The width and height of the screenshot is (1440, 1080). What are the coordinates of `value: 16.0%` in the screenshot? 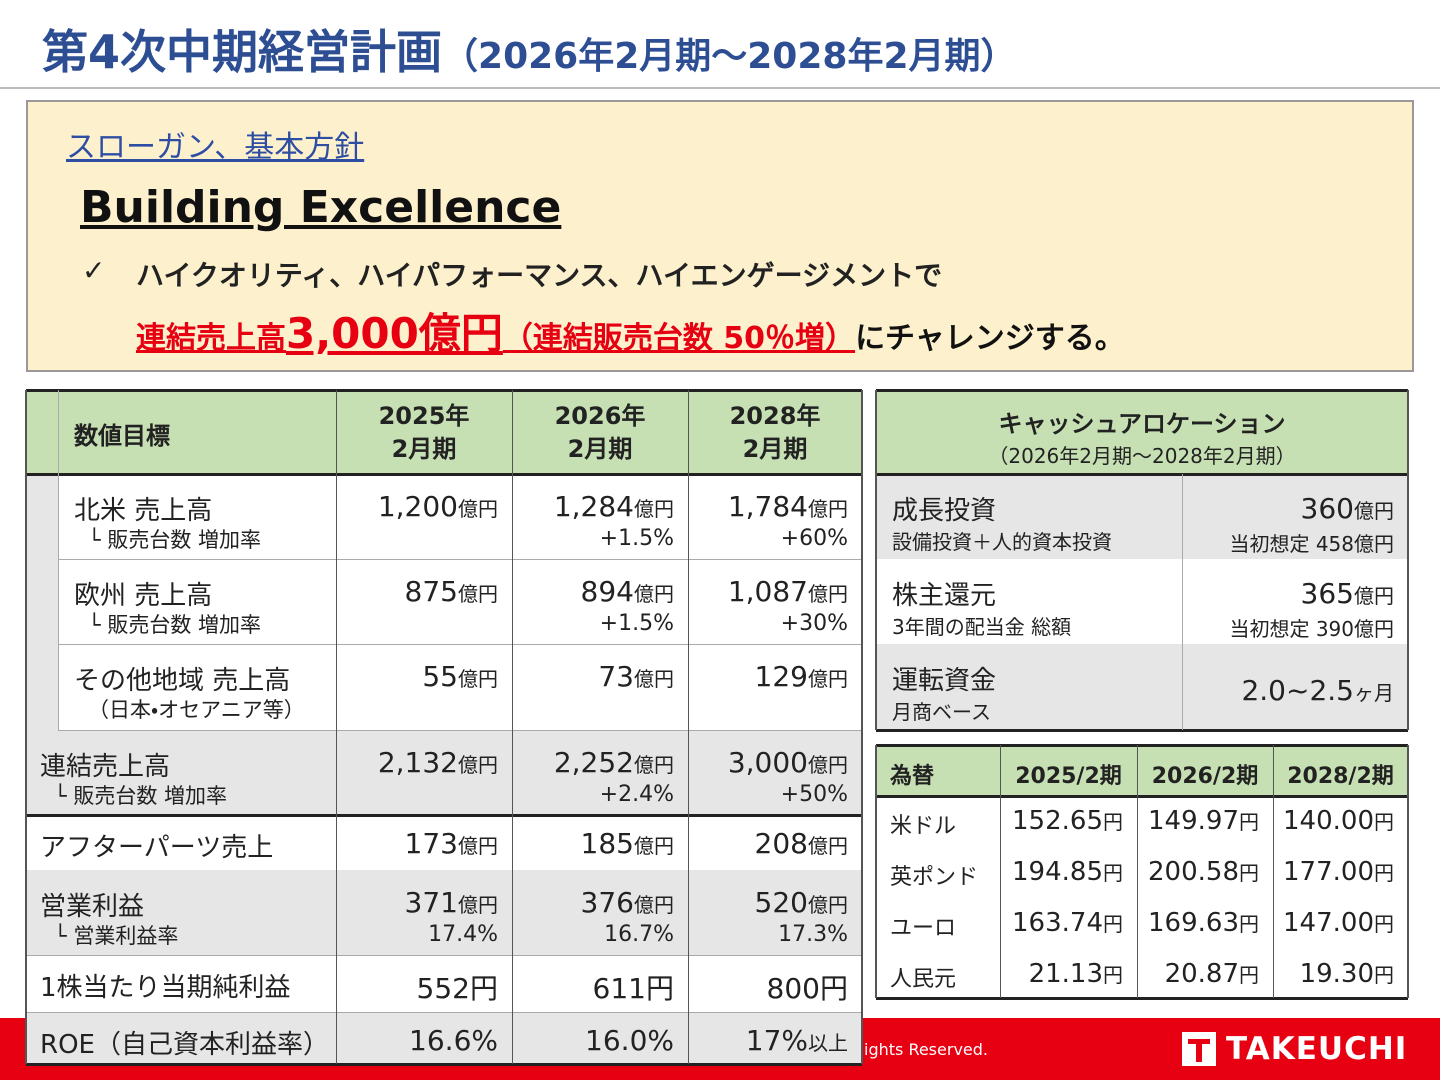 It's located at (629, 1040).